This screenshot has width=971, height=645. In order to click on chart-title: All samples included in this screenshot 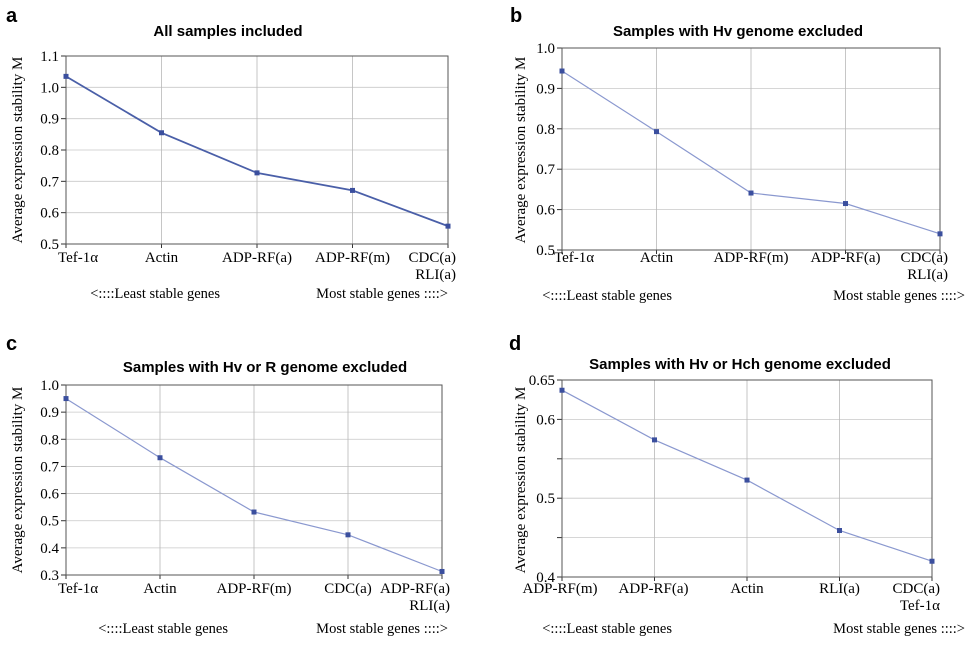, I will do `click(227, 31)`.